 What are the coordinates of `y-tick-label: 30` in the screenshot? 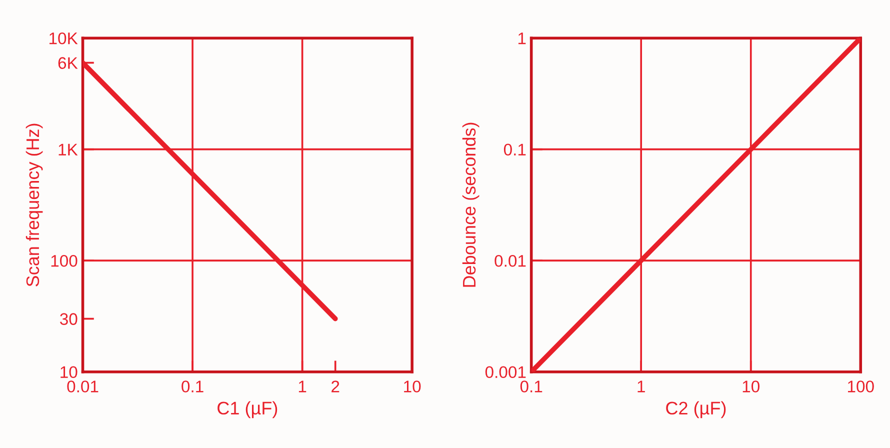 It's located at (69, 319).